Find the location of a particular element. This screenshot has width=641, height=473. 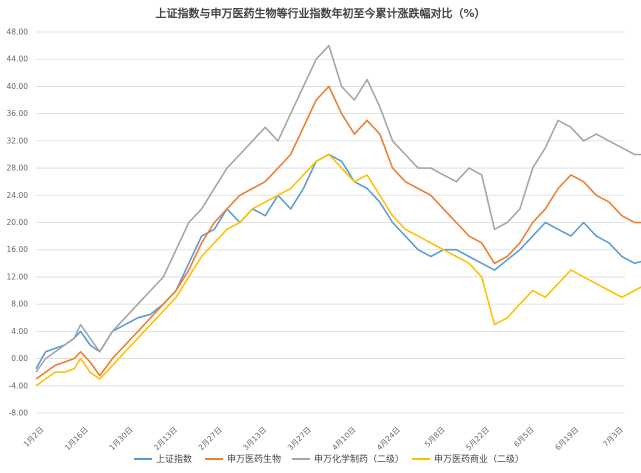

x-tick-label: 5月8日 is located at coordinates (435, 437).